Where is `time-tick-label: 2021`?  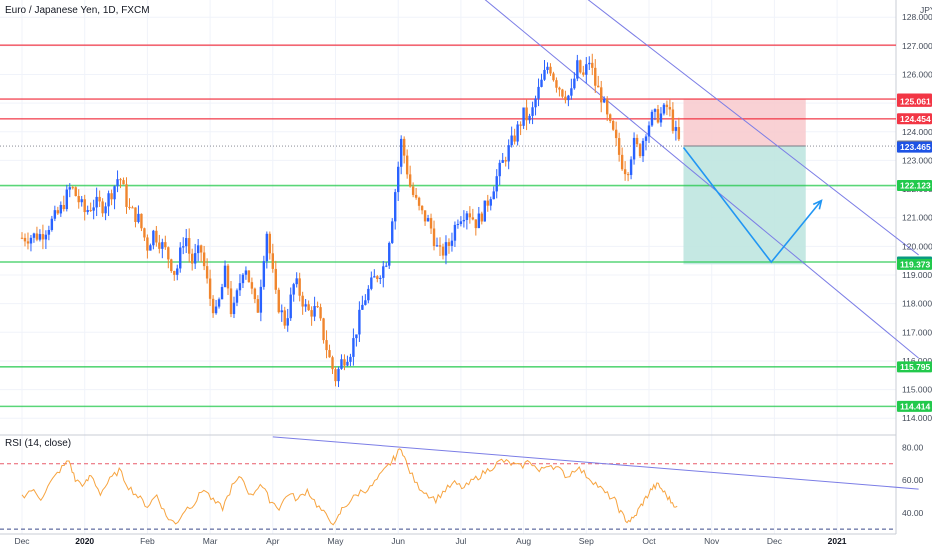 time-tick-label: 2021 is located at coordinates (837, 541).